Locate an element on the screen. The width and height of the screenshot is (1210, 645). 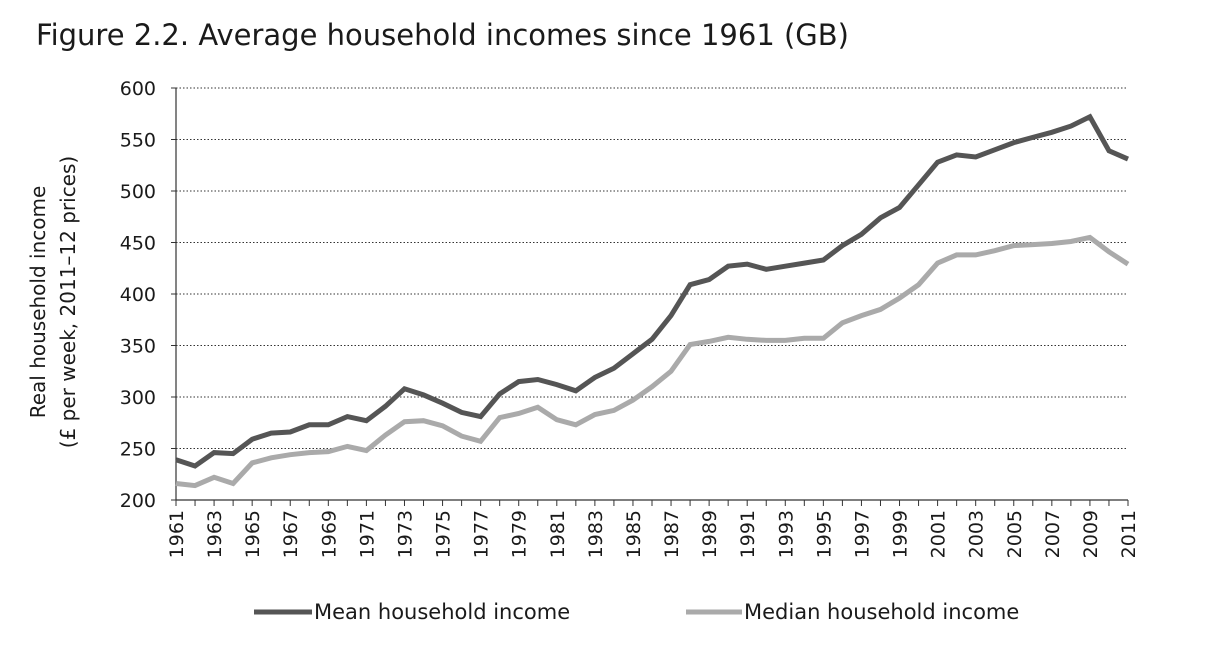
y-tick-label: 350 is located at coordinates (138, 347).